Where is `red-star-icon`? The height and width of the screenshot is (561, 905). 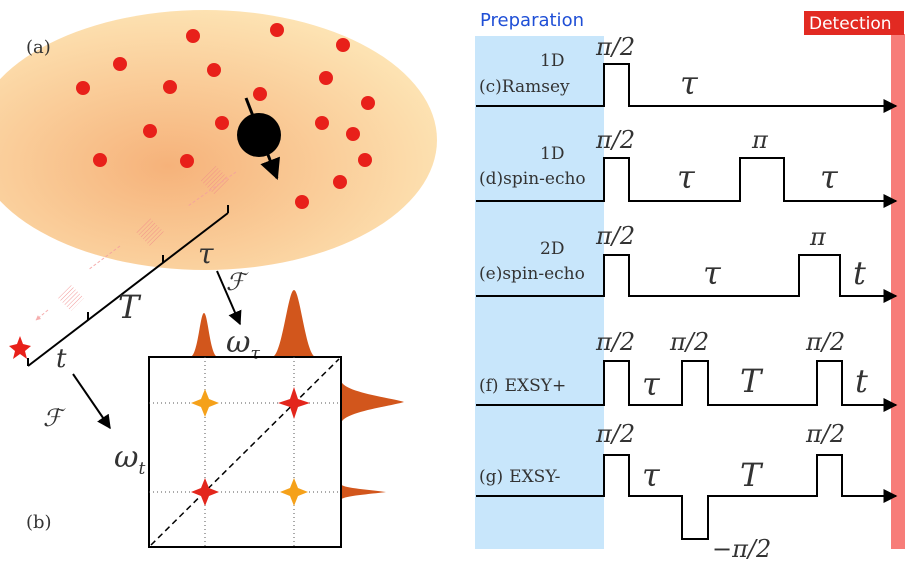 red-star-icon is located at coordinates (20, 347).